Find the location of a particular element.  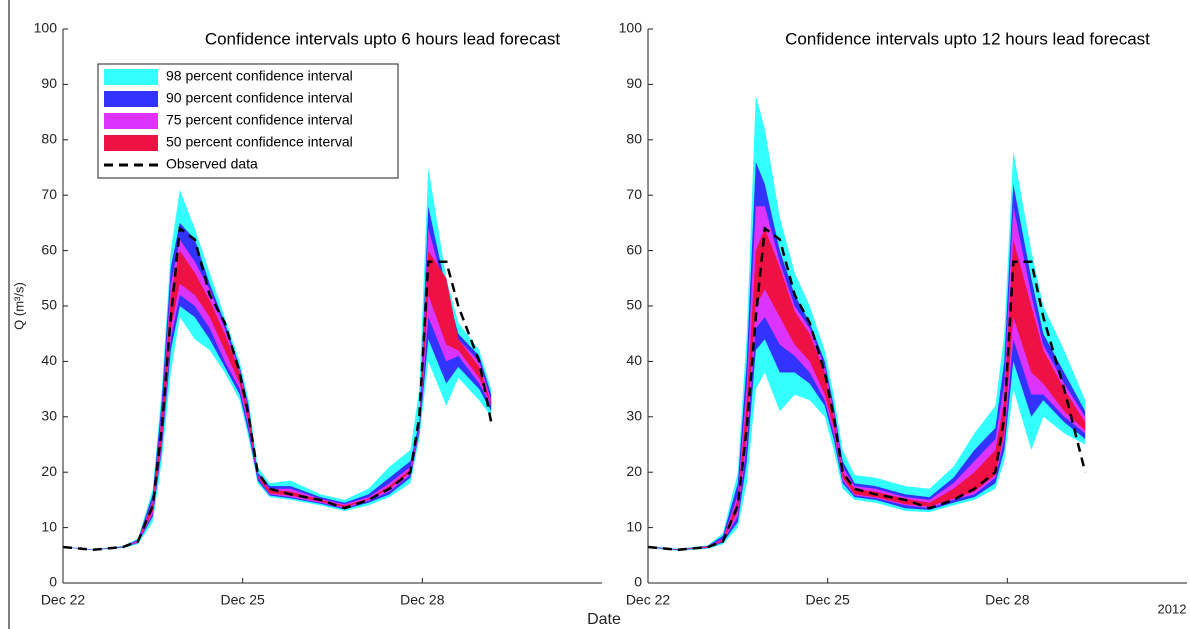

legend-label: 50 percent confidence interval is located at coordinates (259, 142).